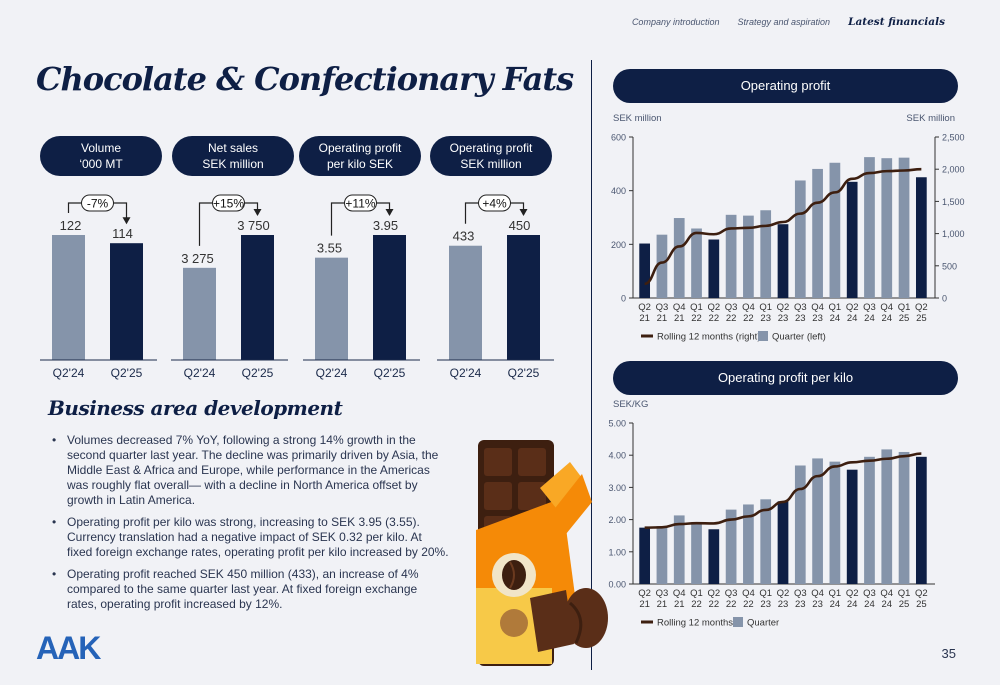 This screenshot has height=685, width=1000. Describe the element at coordinates (944, 299) in the screenshot. I see `tick-label-right: 0` at that location.